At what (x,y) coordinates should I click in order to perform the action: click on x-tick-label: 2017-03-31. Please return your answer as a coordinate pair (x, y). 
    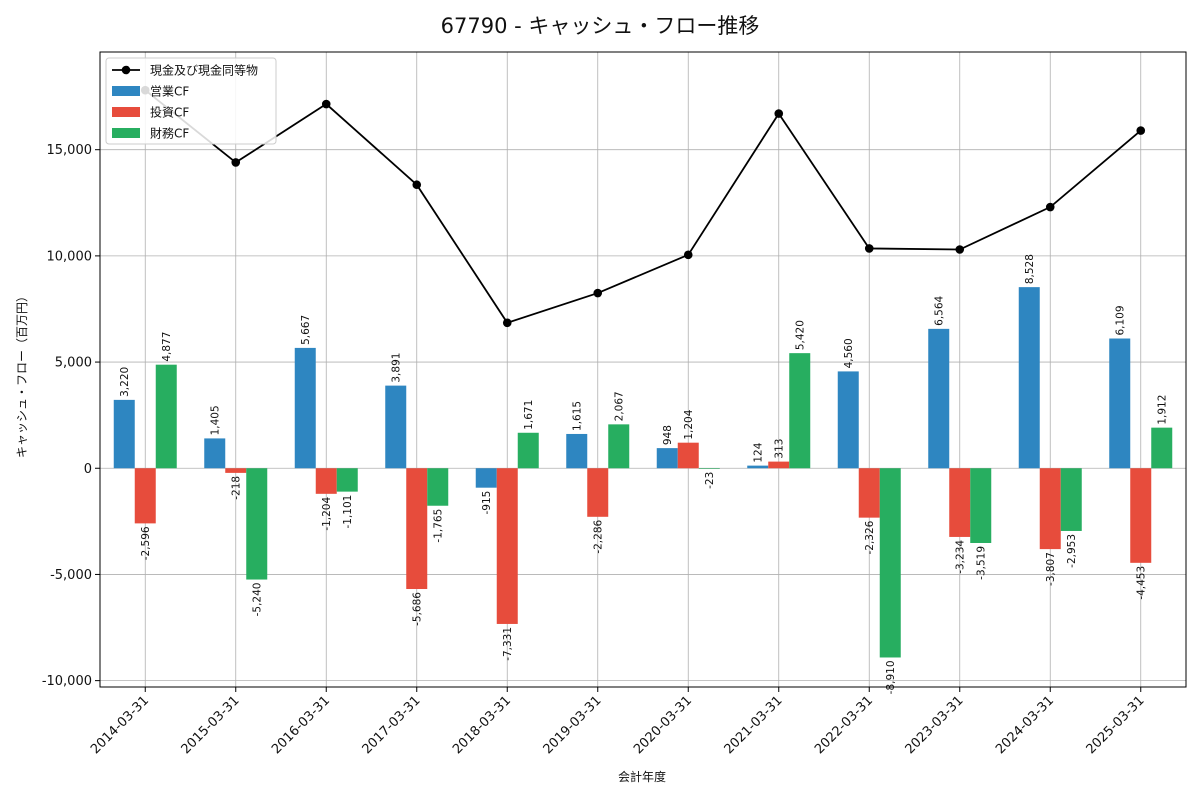
    Looking at the image, I should click on (392, 725).